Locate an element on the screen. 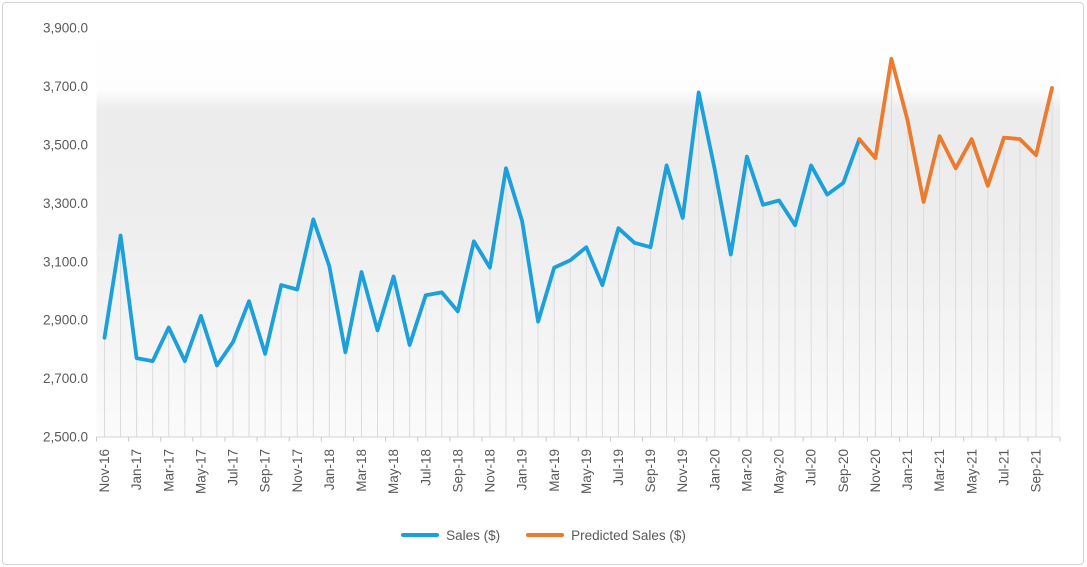 Image resolution: width=1087 pixels, height=567 pixels. y-axis-tick-label: 2,700.0 is located at coordinates (65, 378).